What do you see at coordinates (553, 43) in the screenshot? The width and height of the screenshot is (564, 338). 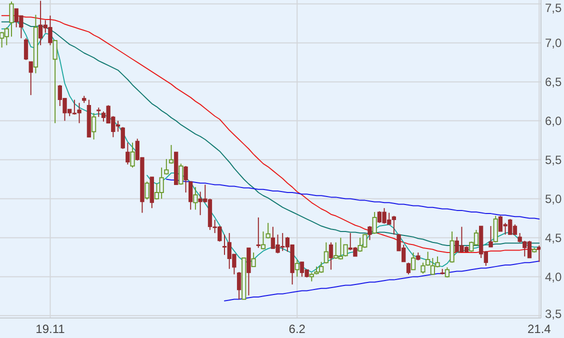 I see `y-tick-label: 7,0` at bounding box center [553, 43].